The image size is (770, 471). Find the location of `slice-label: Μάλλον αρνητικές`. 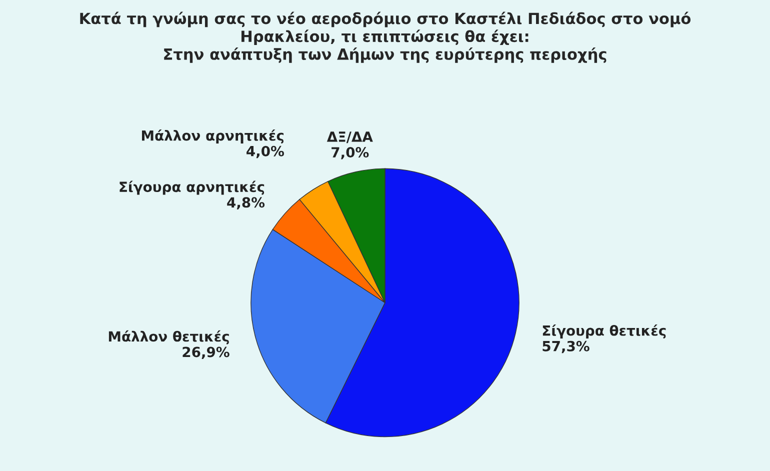

slice-label: Μάλλον αρνητικές is located at coordinates (213, 136).